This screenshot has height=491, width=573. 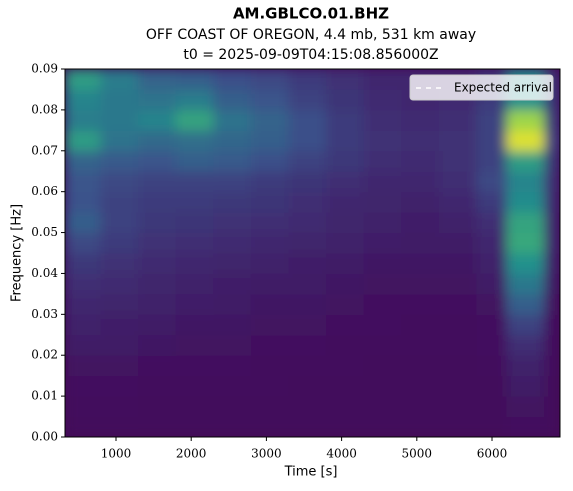 I want to click on y-tick-label: 0.08, so click(x=44, y=109).